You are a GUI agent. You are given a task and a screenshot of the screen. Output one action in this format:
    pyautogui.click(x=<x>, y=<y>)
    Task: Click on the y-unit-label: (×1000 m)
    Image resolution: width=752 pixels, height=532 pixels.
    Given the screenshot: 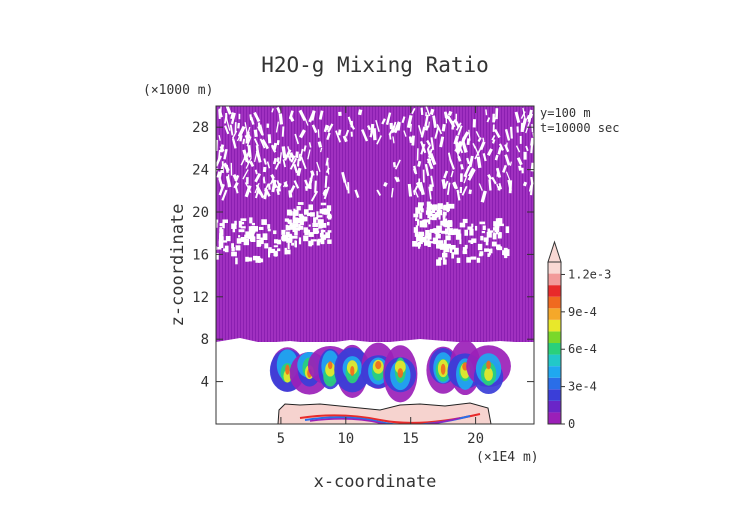 What is the action you would take?
    pyautogui.click(x=178, y=90)
    